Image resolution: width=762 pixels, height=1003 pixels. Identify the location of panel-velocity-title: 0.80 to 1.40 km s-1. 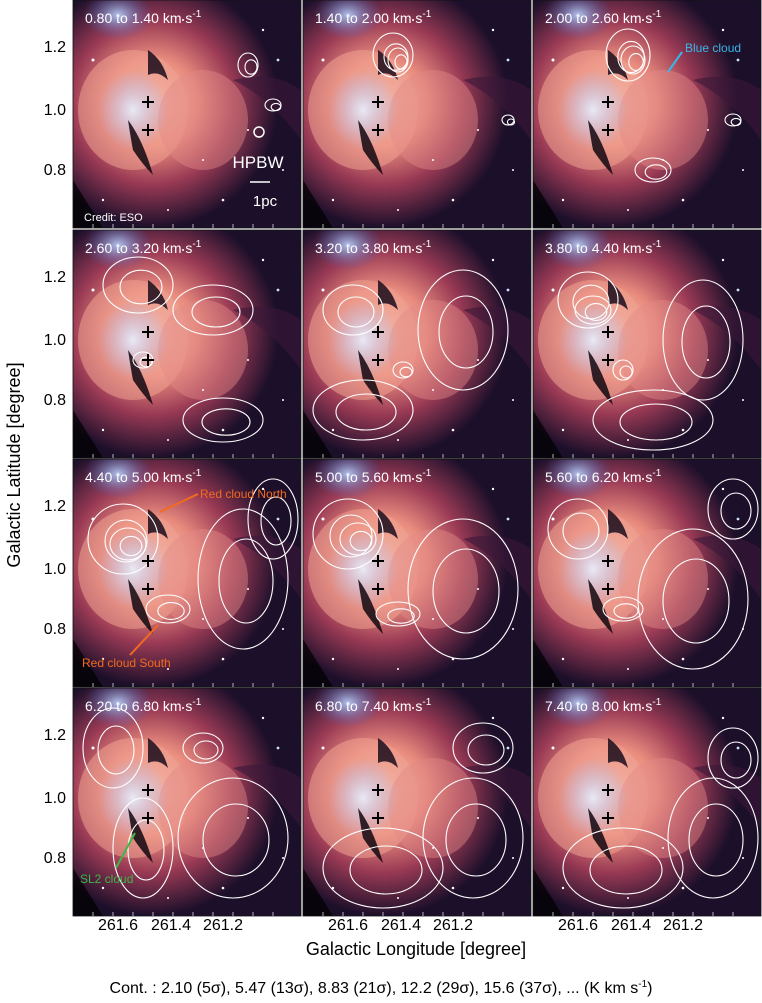
(143, 17).